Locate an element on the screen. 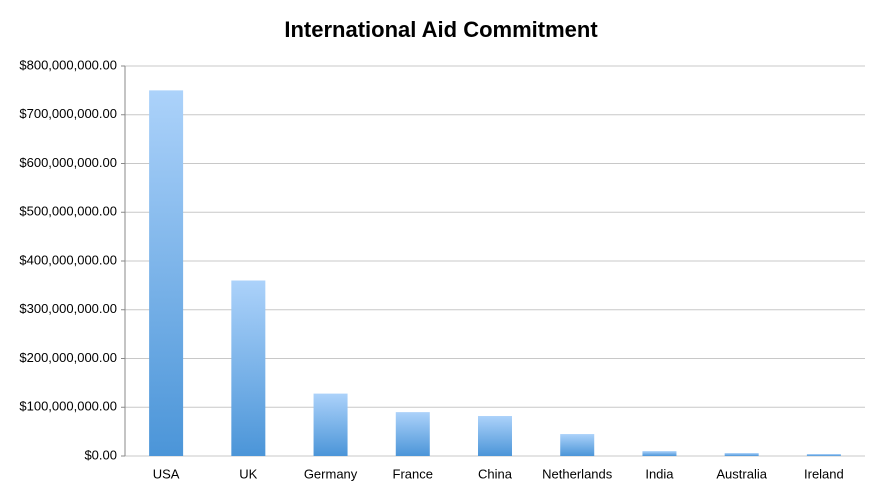 The height and width of the screenshot is (496, 881). x-tick-label: China is located at coordinates (495, 473).